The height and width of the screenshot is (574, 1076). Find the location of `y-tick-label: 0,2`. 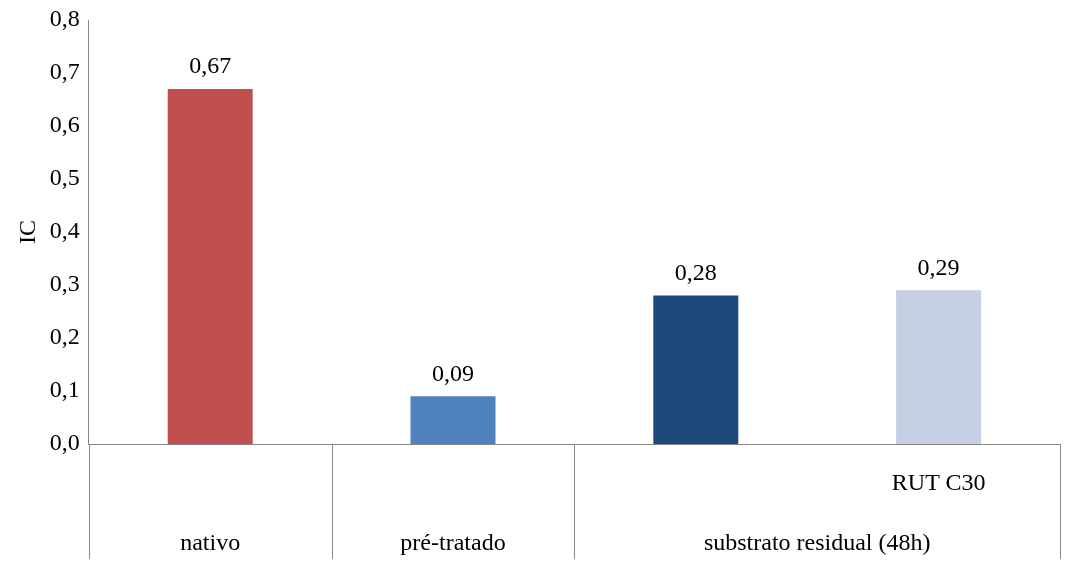

y-tick-label: 0,2 is located at coordinates (64, 336).